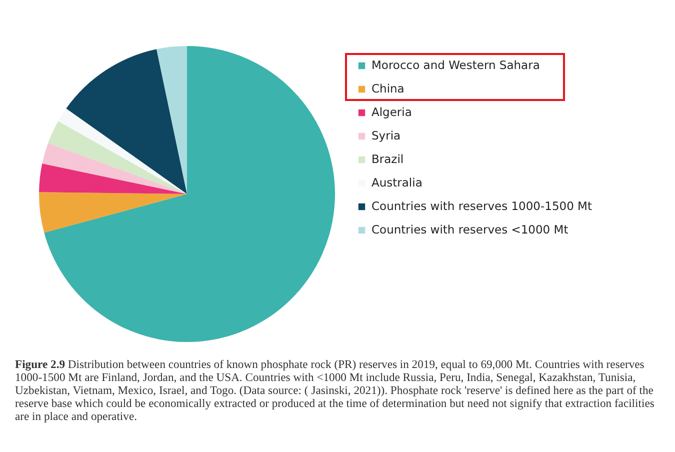  What do you see at coordinates (388, 159) in the screenshot?
I see `legend-label: Brazil` at bounding box center [388, 159].